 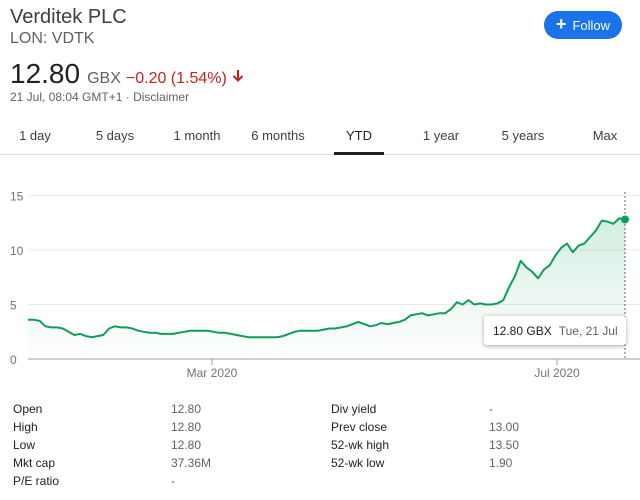 I want to click on tab-5-days: 5 days, so click(x=115, y=135).